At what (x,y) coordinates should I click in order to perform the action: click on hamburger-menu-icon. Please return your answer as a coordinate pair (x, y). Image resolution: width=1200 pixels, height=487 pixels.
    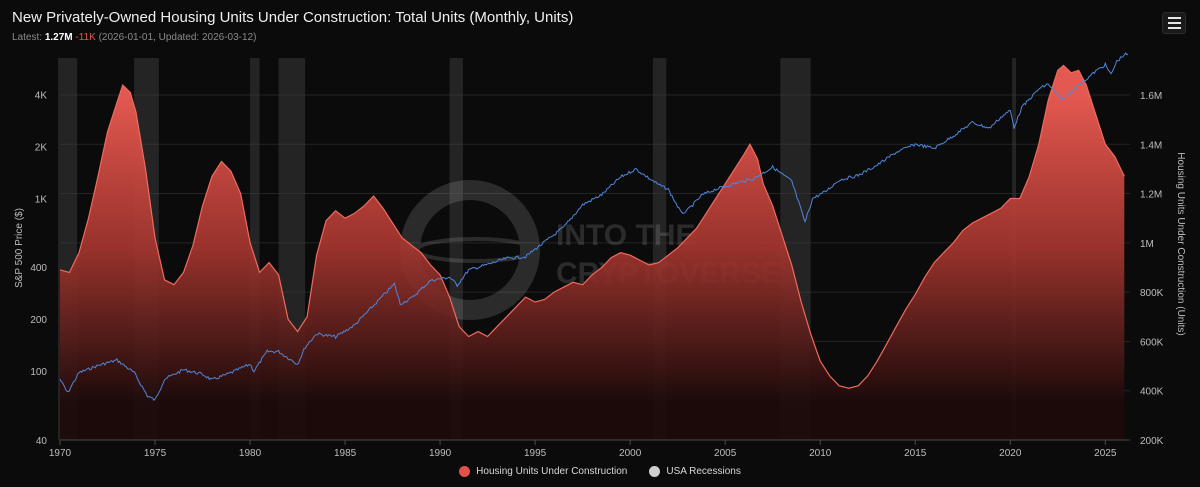
    Looking at the image, I should click on (1174, 23).